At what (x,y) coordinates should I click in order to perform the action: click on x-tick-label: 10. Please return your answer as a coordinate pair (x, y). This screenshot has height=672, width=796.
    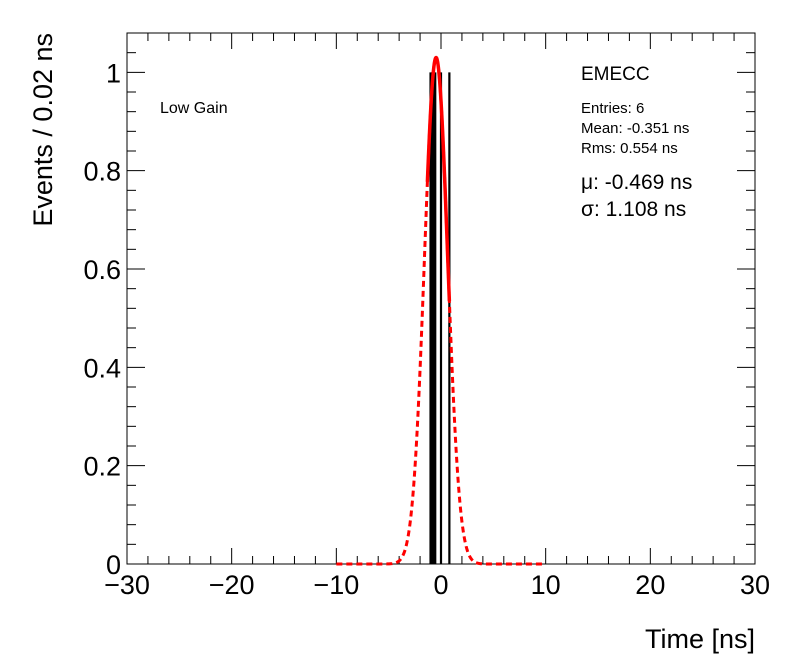
    Looking at the image, I should click on (546, 585).